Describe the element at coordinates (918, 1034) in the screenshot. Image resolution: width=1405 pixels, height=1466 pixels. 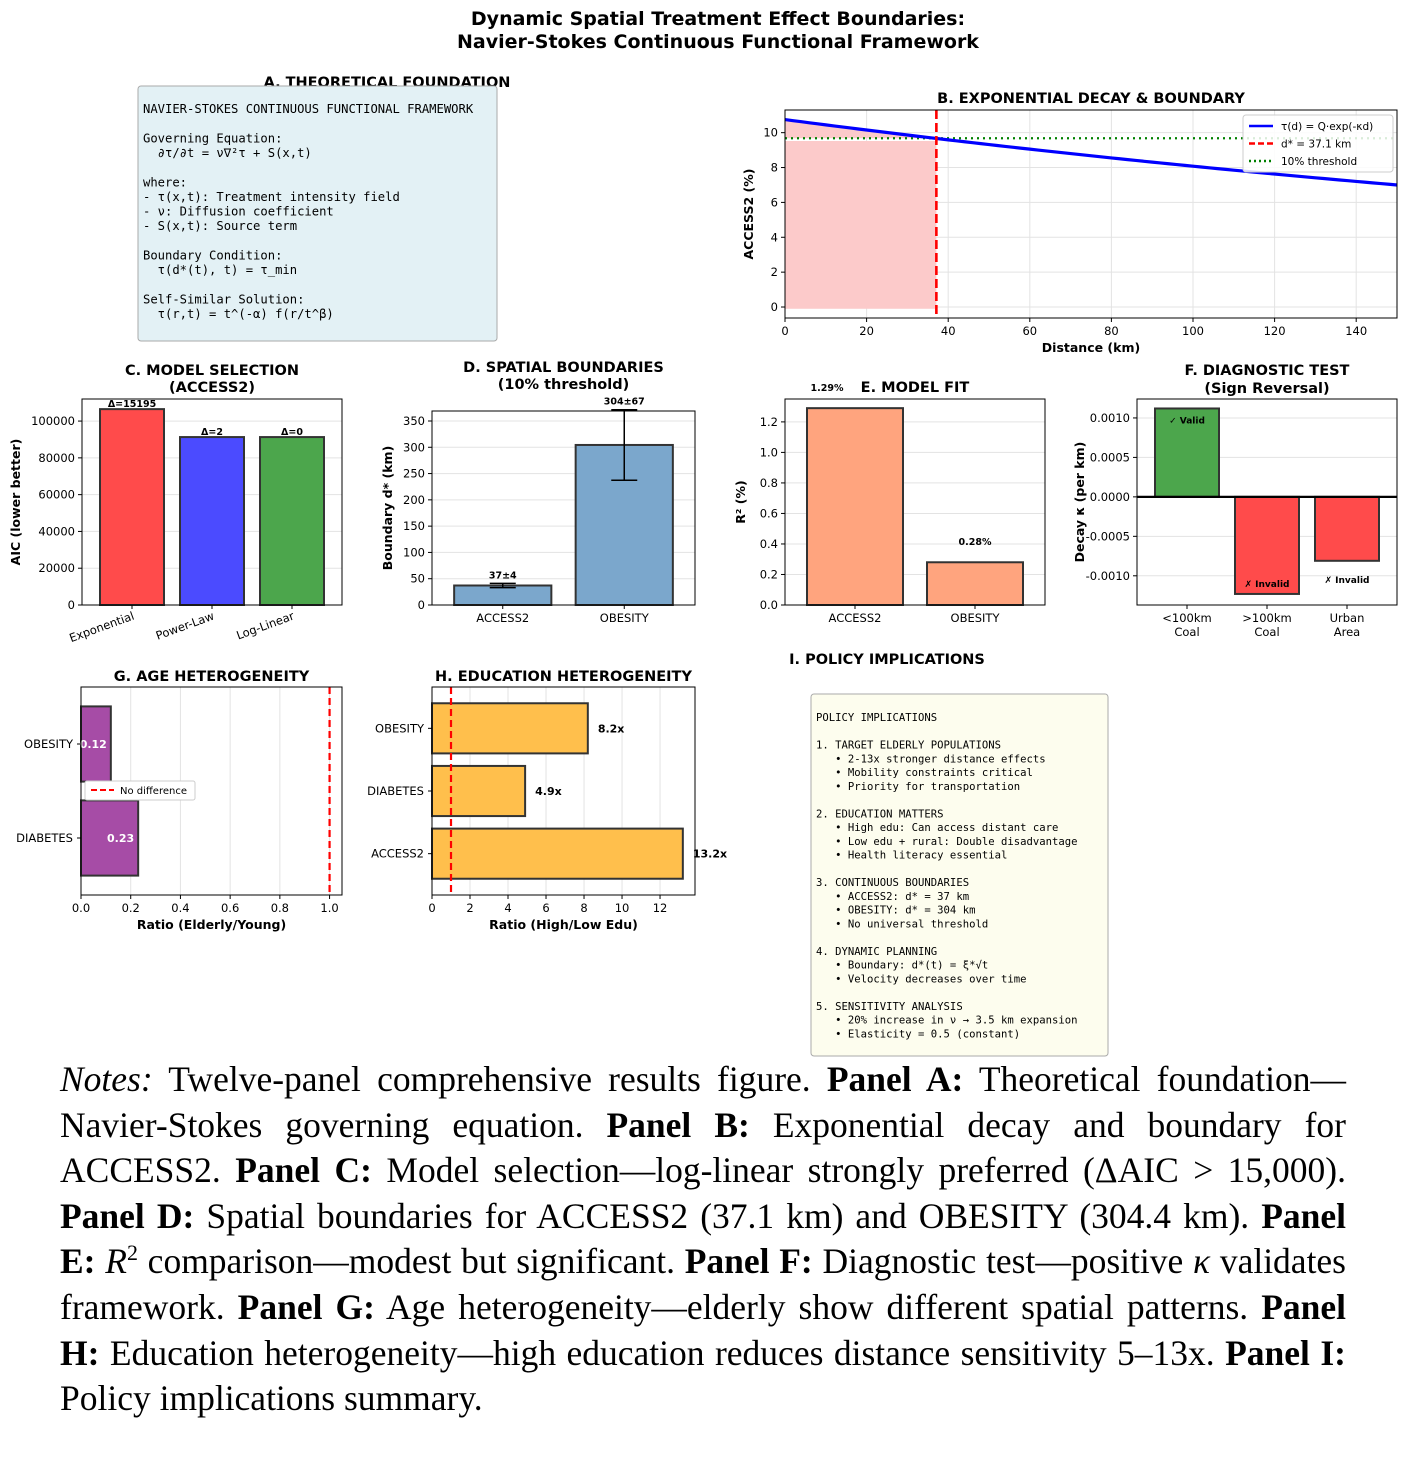
I see `textbox-line: • Elasticity = 0.5 (constant)` at that location.